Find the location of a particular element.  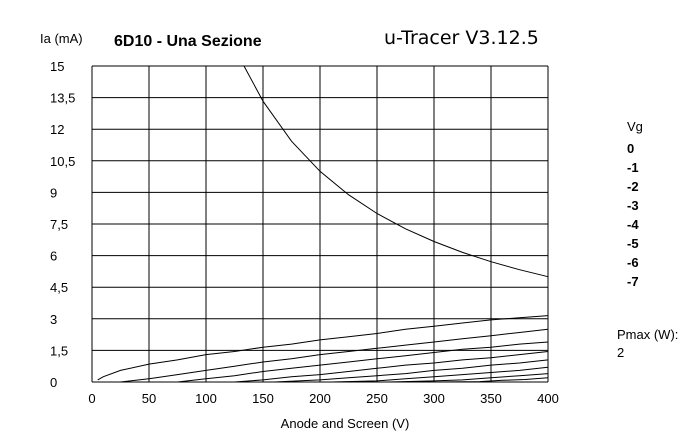

y-tick-label: 12 is located at coordinates (57, 129).